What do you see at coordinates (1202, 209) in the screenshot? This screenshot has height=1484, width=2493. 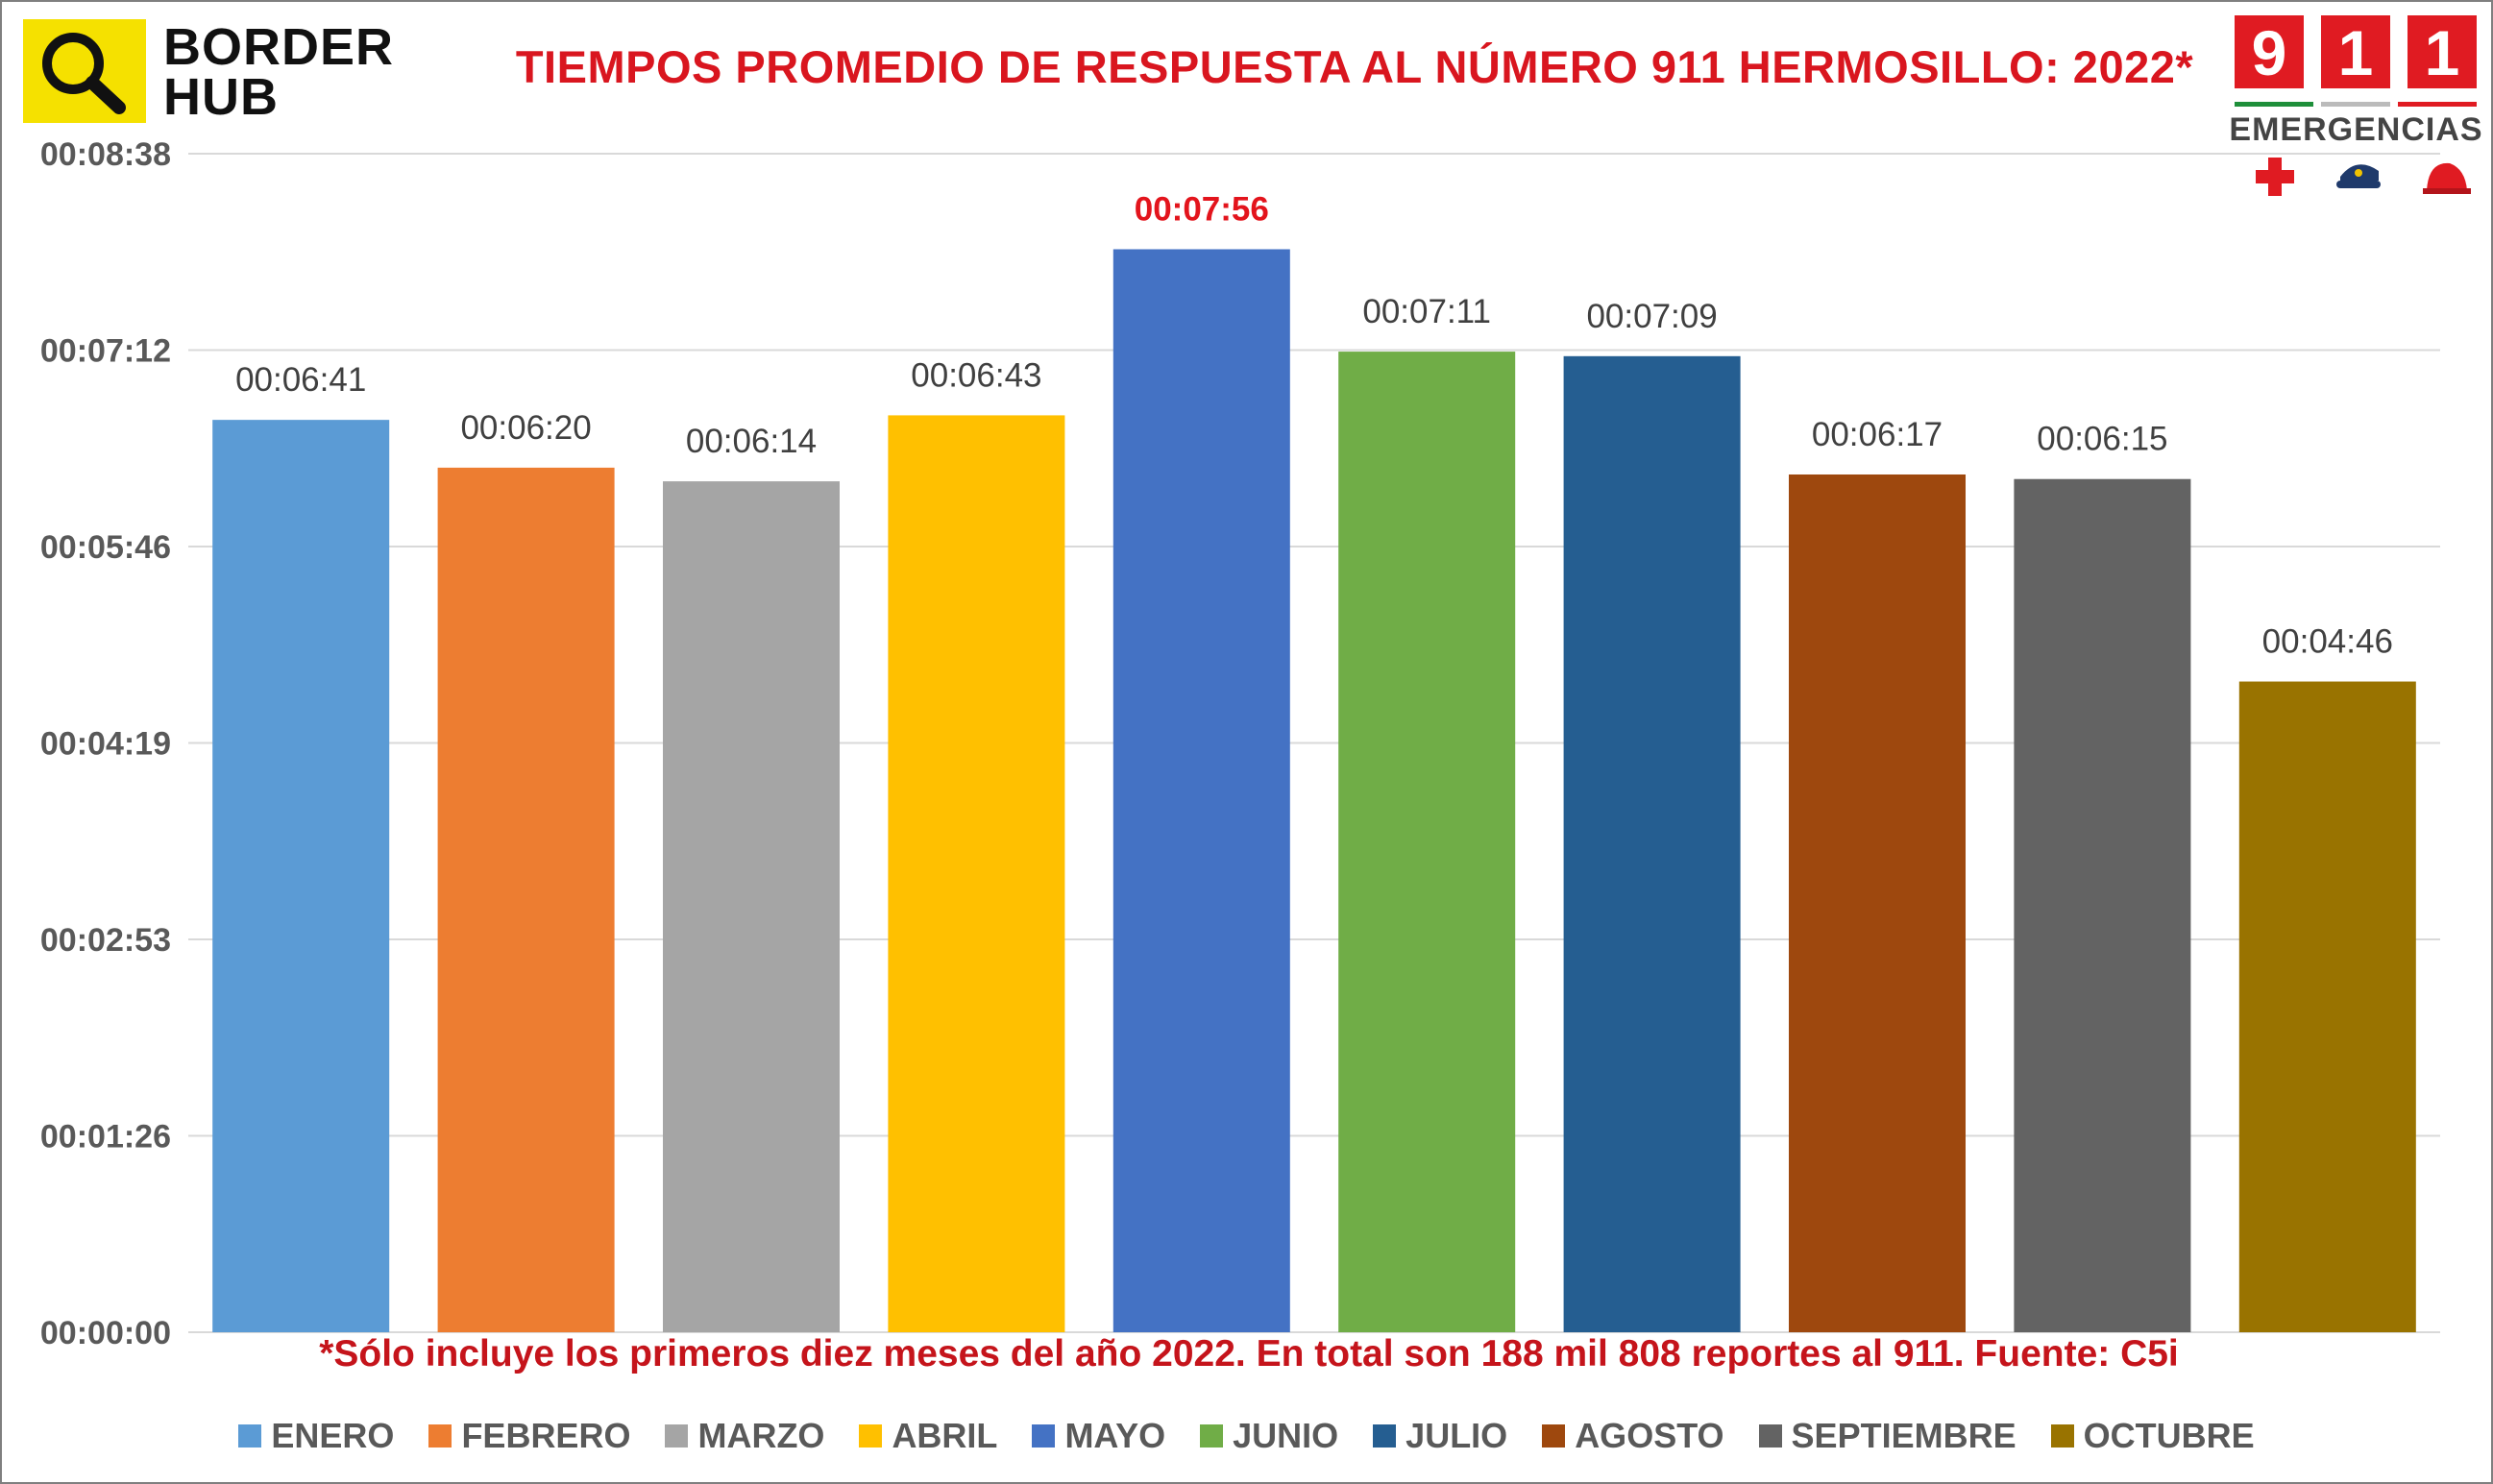 I see `data-label-mayo: 00:07:56` at bounding box center [1202, 209].